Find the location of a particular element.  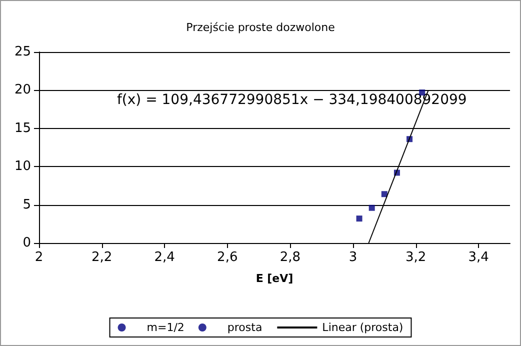

y-tick-label: 25 is located at coordinates (22, 52).